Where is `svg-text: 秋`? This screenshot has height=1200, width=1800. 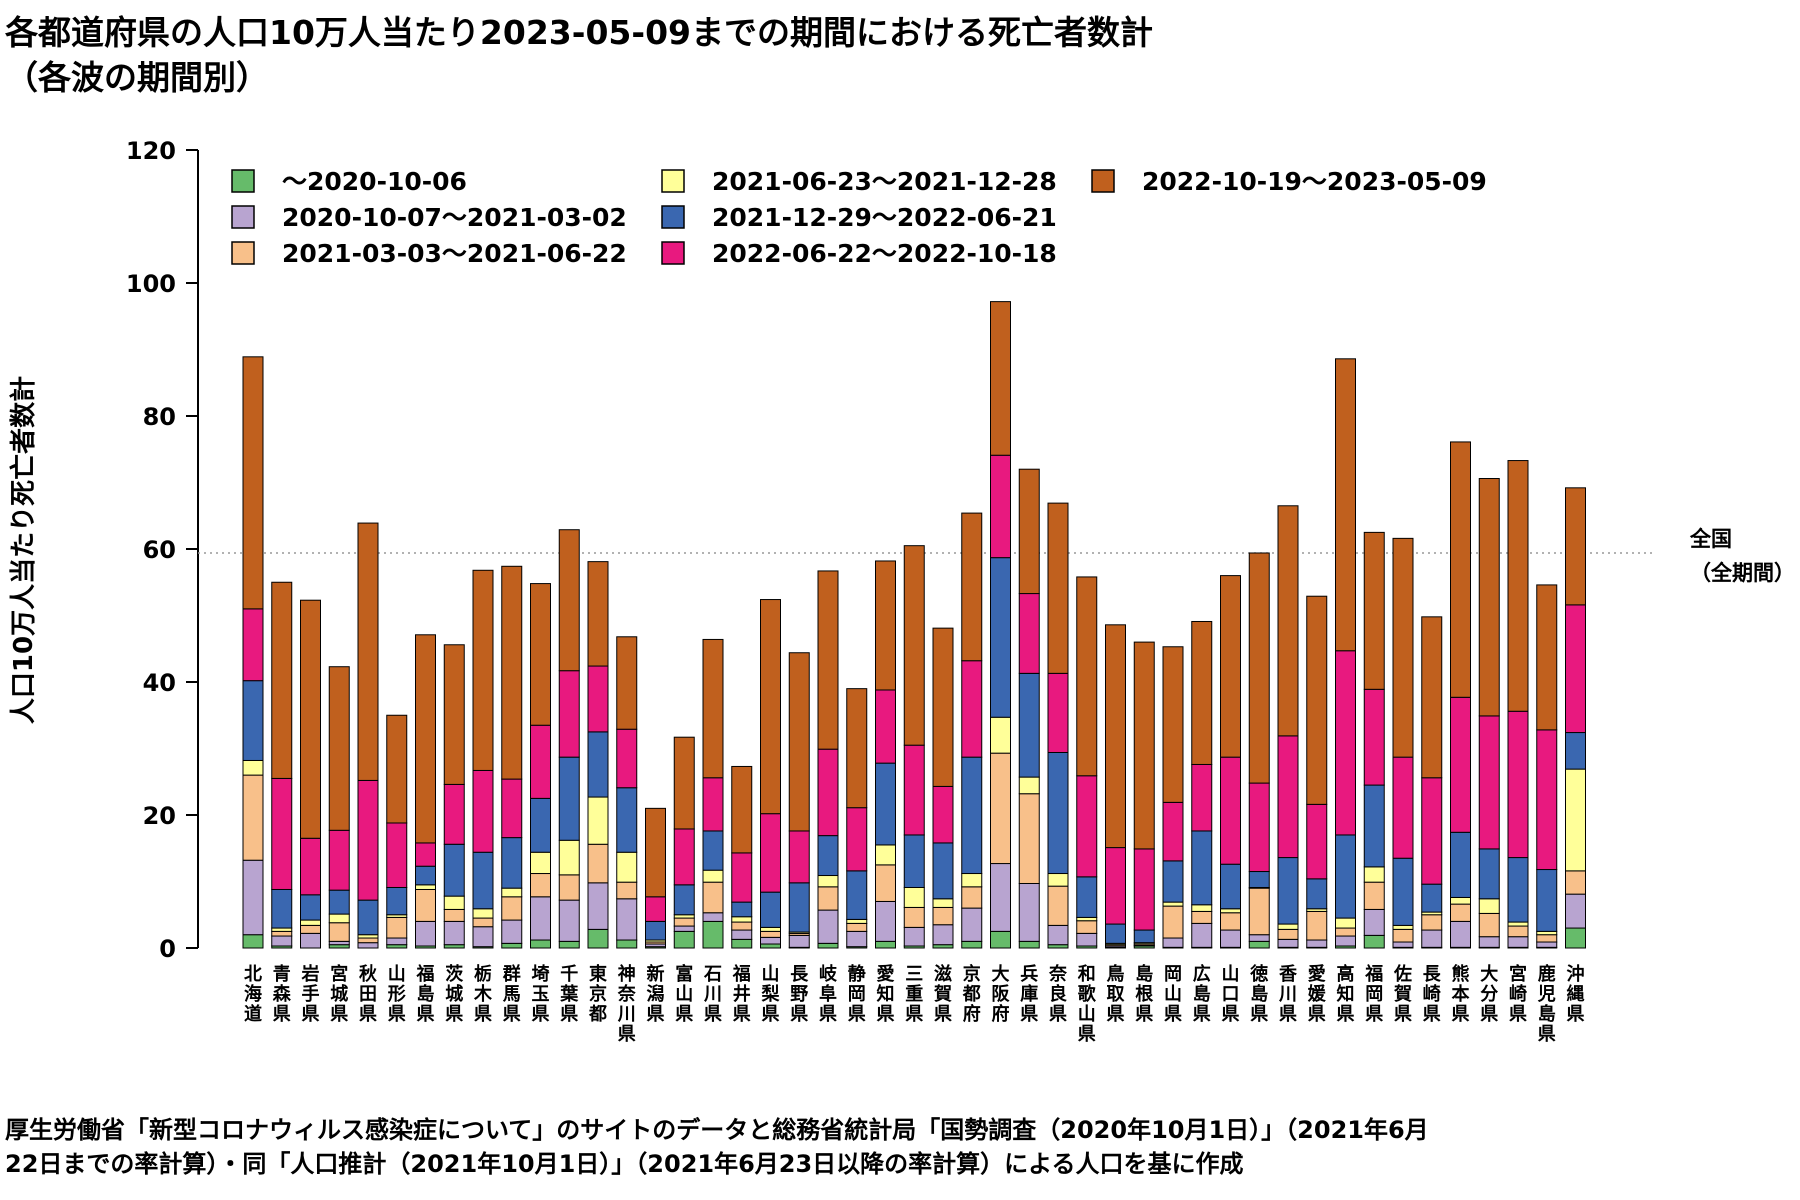 svg-text: 秋 is located at coordinates (368, 974).